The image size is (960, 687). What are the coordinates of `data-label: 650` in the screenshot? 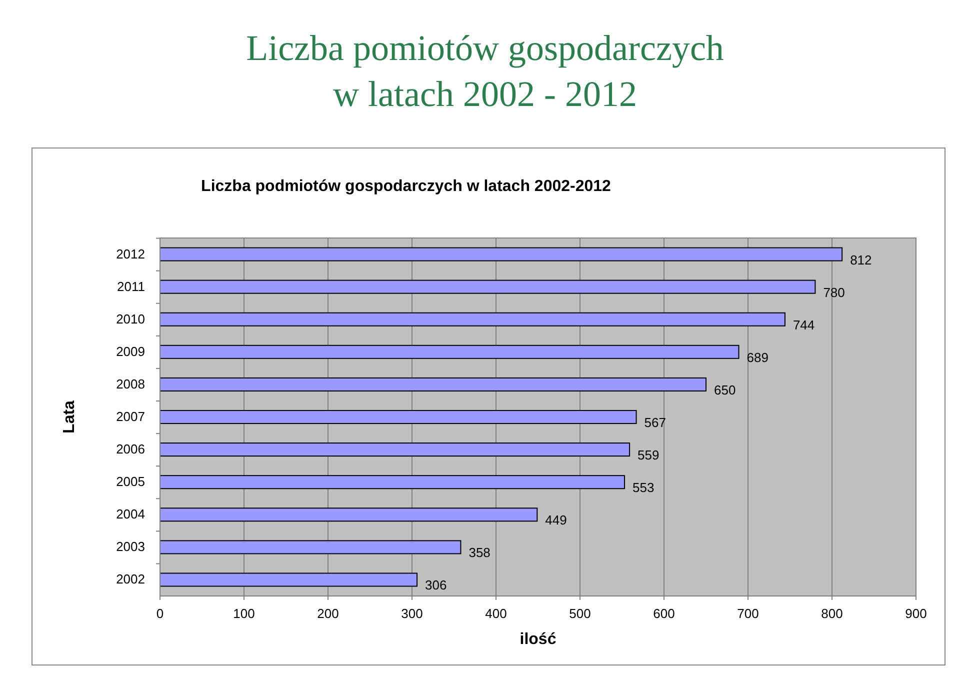 It's located at (725, 390).